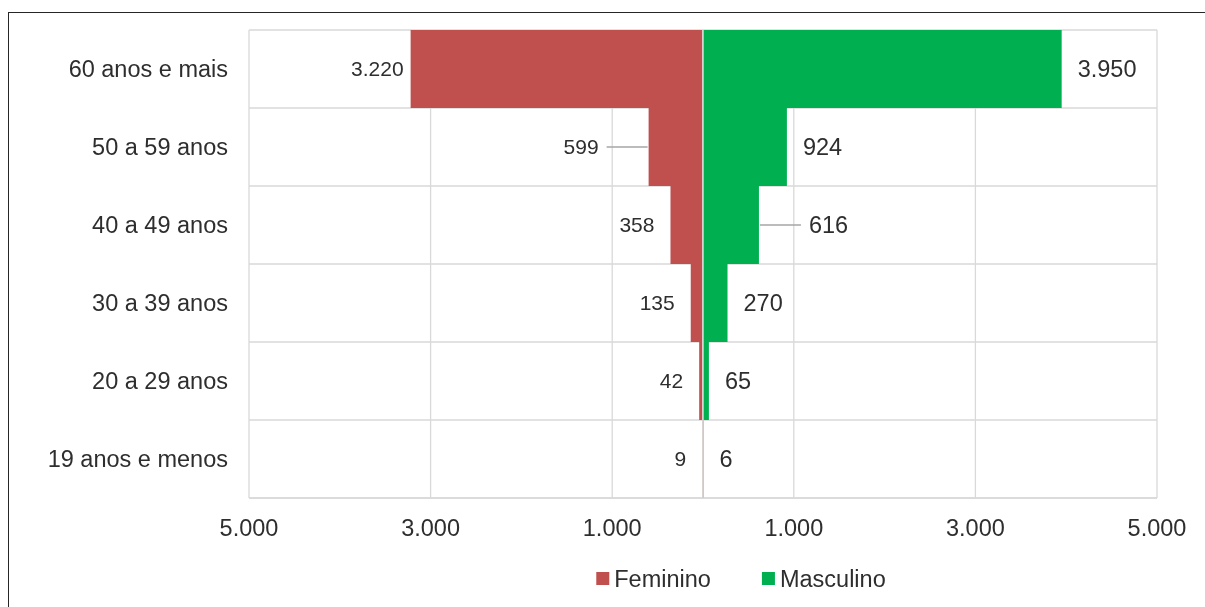  Describe the element at coordinates (680, 459) in the screenshot. I see `data-label: 9` at that location.